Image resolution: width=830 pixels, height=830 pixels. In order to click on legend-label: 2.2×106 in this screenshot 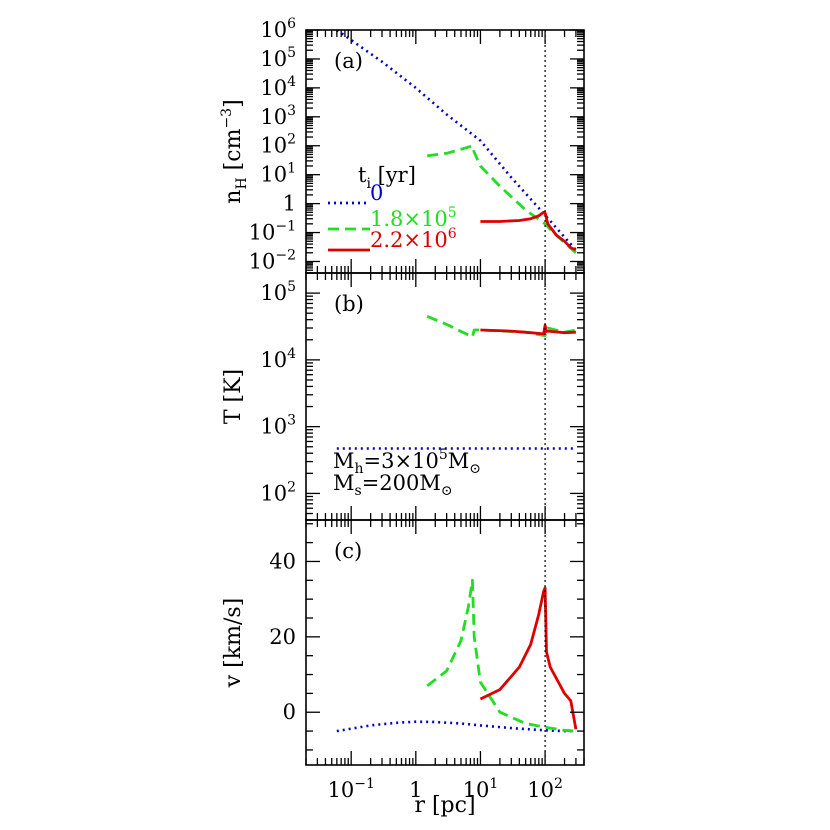, I will do `click(413, 239)`.